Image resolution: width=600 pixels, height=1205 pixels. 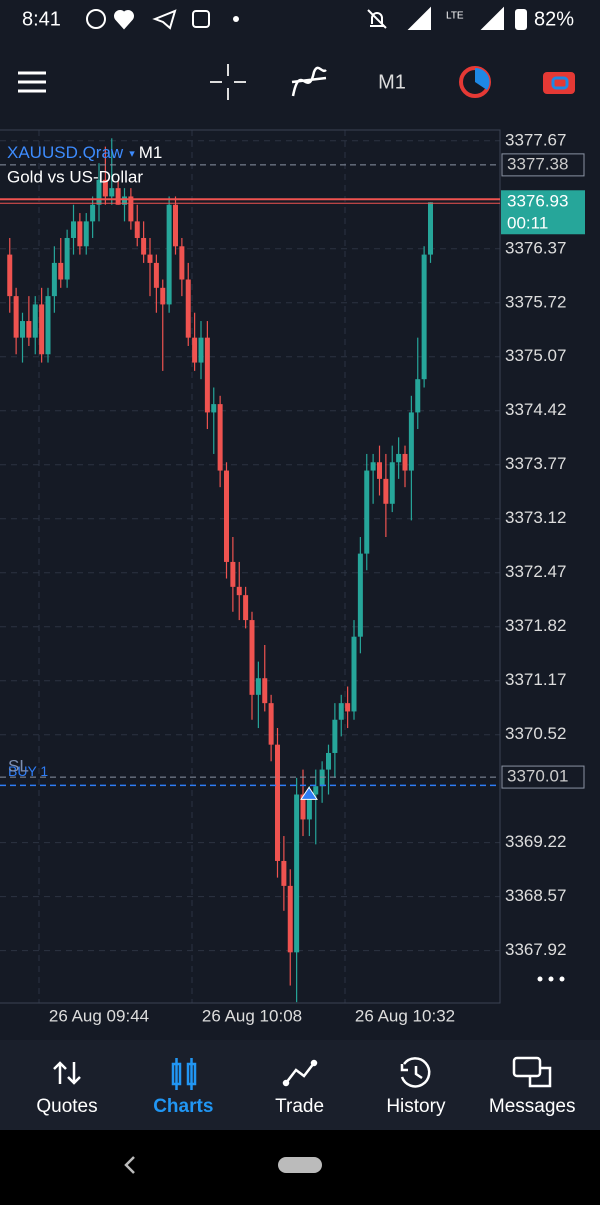 What do you see at coordinates (299, 1106) in the screenshot?
I see `nav-label: Trade` at bounding box center [299, 1106].